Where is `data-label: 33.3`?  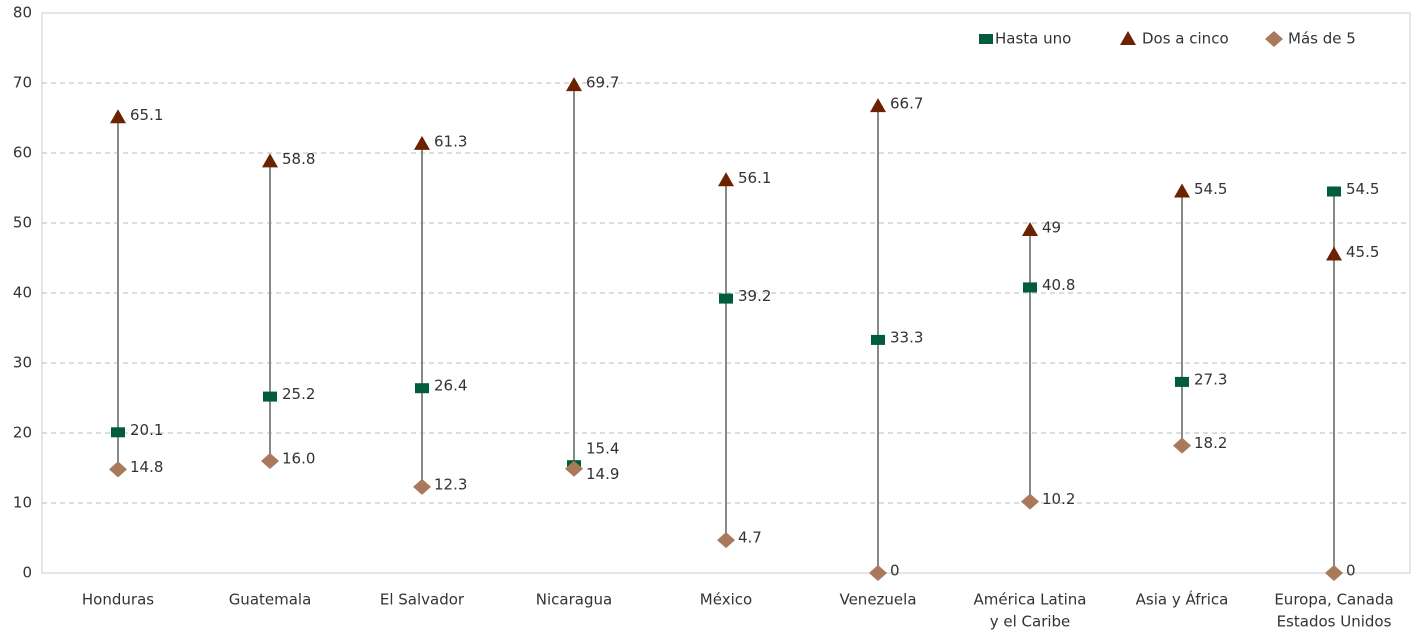
data-label: 33.3 is located at coordinates (906, 337).